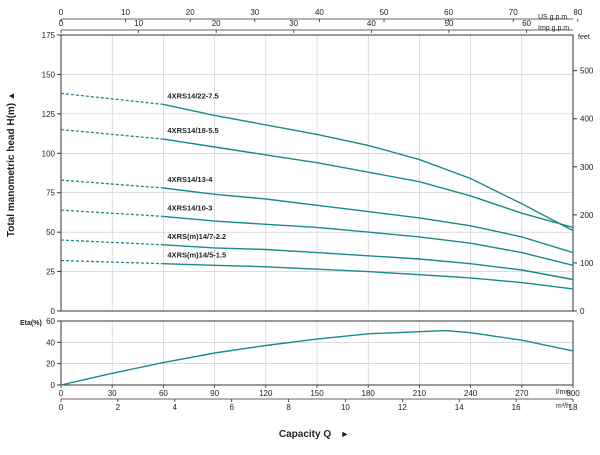  What do you see at coordinates (526, 23) in the screenshot?
I see `imp-gpm-tick-label: 60` at bounding box center [526, 23].